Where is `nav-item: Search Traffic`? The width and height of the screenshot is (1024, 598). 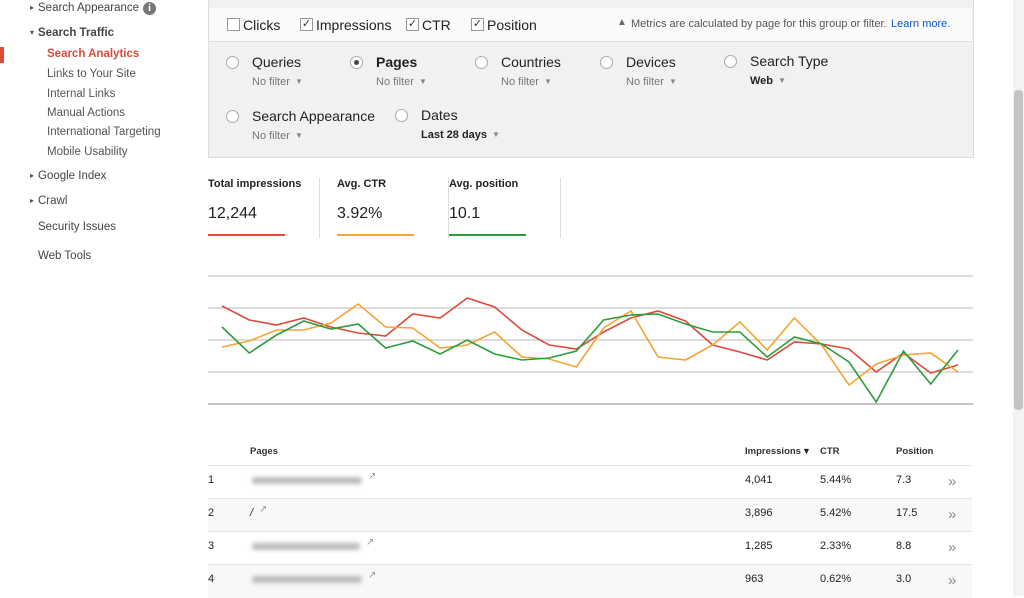 nav-item: Search Traffic is located at coordinates (76, 33).